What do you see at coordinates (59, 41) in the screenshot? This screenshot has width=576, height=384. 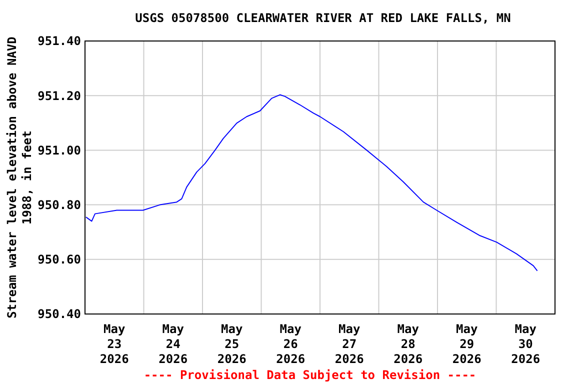 I see `y-tick-label: 951.40` at bounding box center [59, 41].